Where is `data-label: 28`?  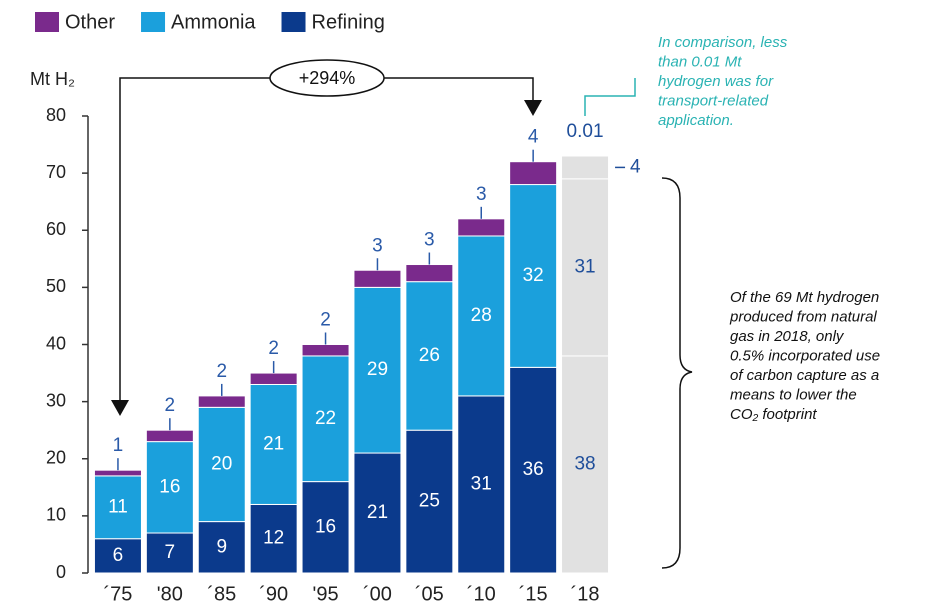
data-label: 28 is located at coordinates (481, 315).